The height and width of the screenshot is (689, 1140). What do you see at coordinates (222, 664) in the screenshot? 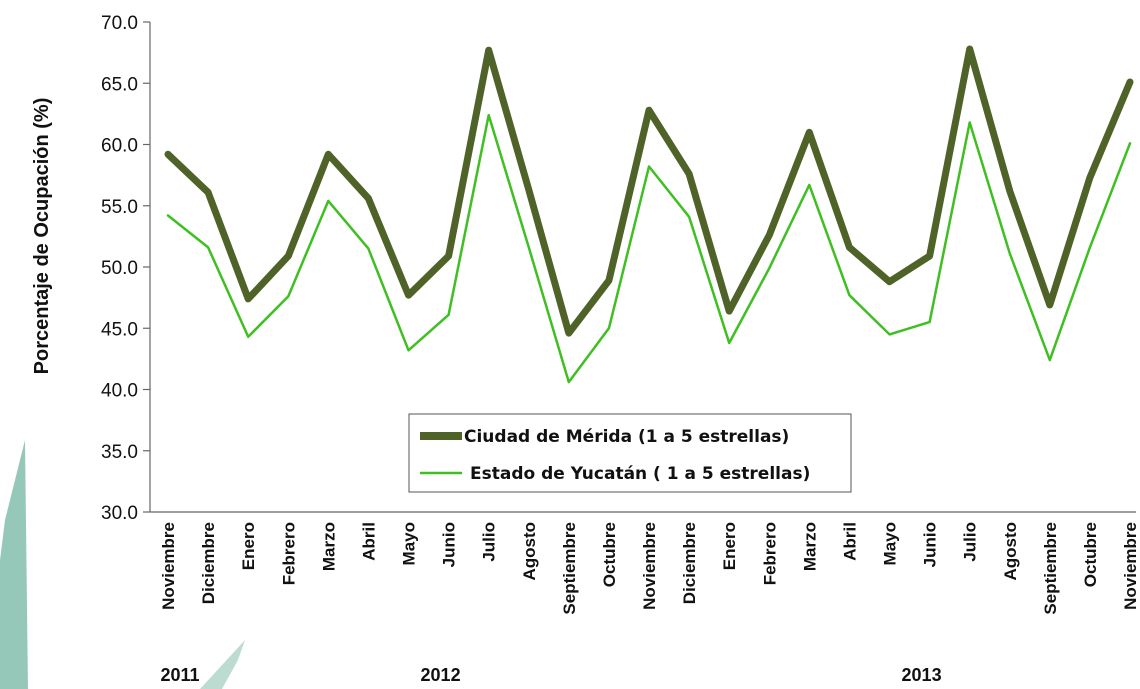
I see `decorative-teal-shape-small` at bounding box center [222, 664].